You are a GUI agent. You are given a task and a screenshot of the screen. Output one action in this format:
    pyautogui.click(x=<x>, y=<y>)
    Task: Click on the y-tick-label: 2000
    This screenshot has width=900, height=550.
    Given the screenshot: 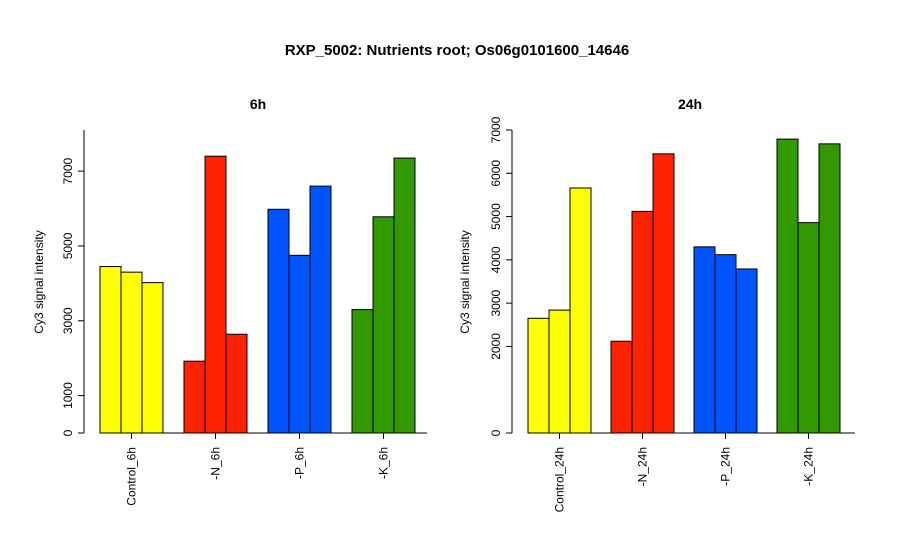 What is the action you would take?
    pyautogui.click(x=496, y=346)
    